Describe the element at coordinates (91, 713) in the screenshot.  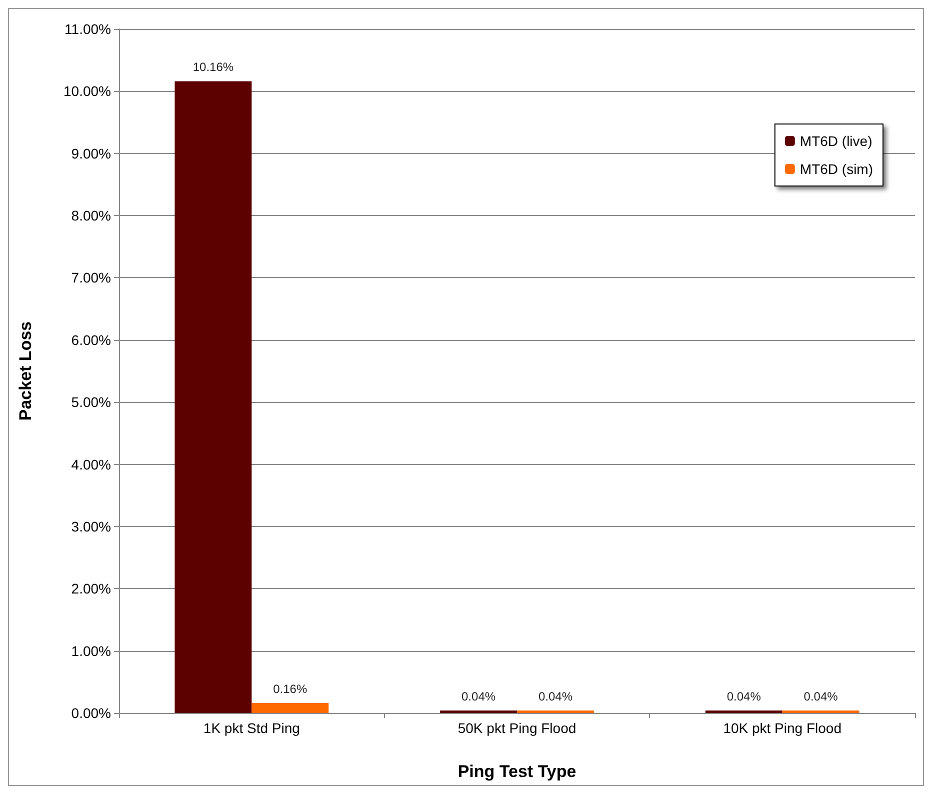
I see `y-tick-label: 0.00%` at that location.